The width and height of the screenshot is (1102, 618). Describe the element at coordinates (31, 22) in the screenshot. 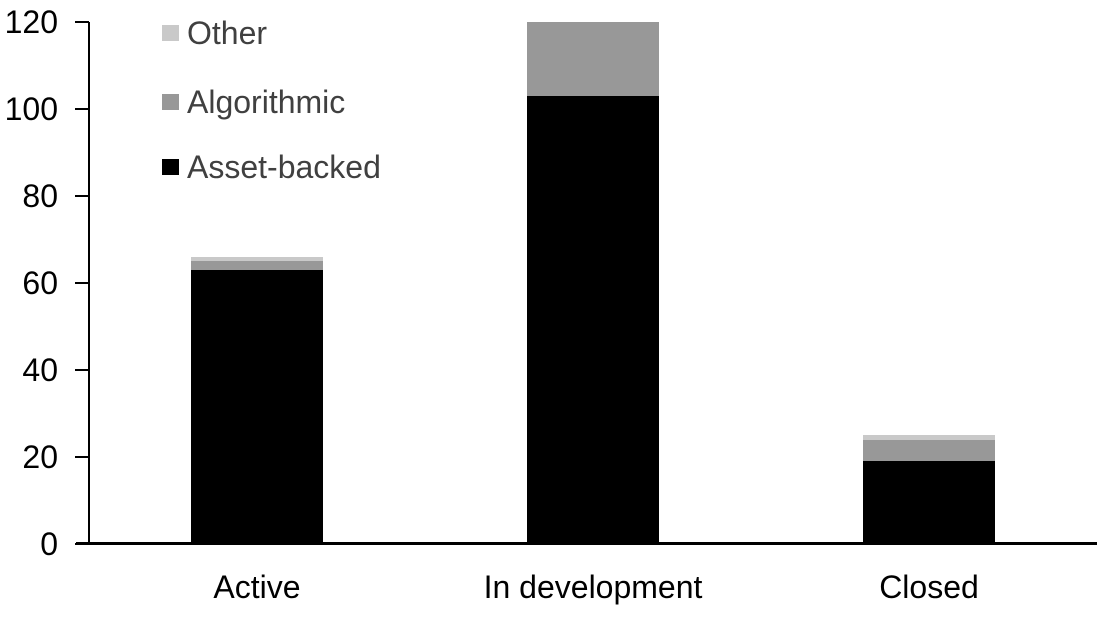

I see `y-tick-label-120: 120` at that location.